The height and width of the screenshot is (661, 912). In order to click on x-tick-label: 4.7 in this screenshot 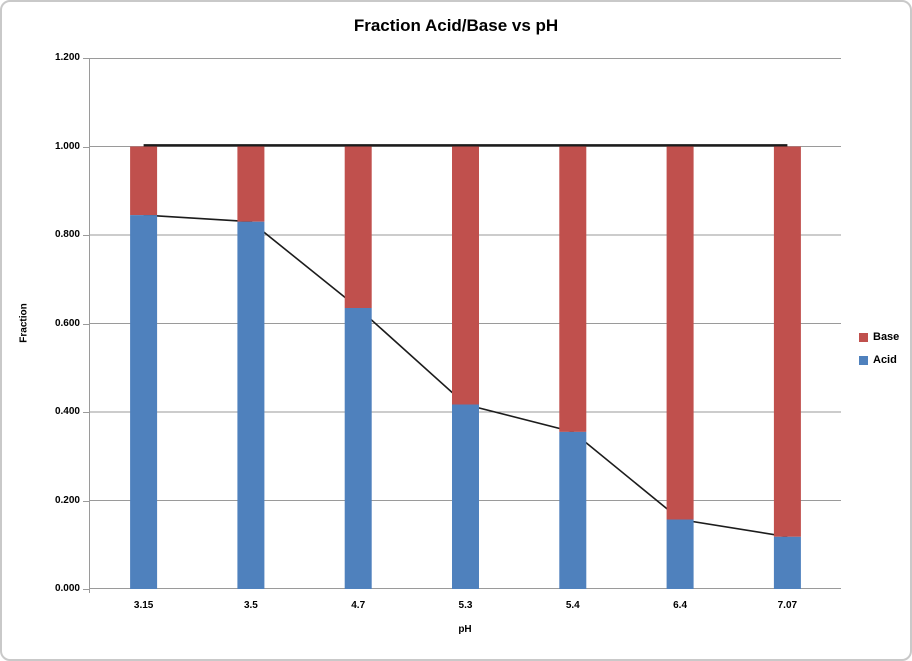, I will do `click(358, 605)`.